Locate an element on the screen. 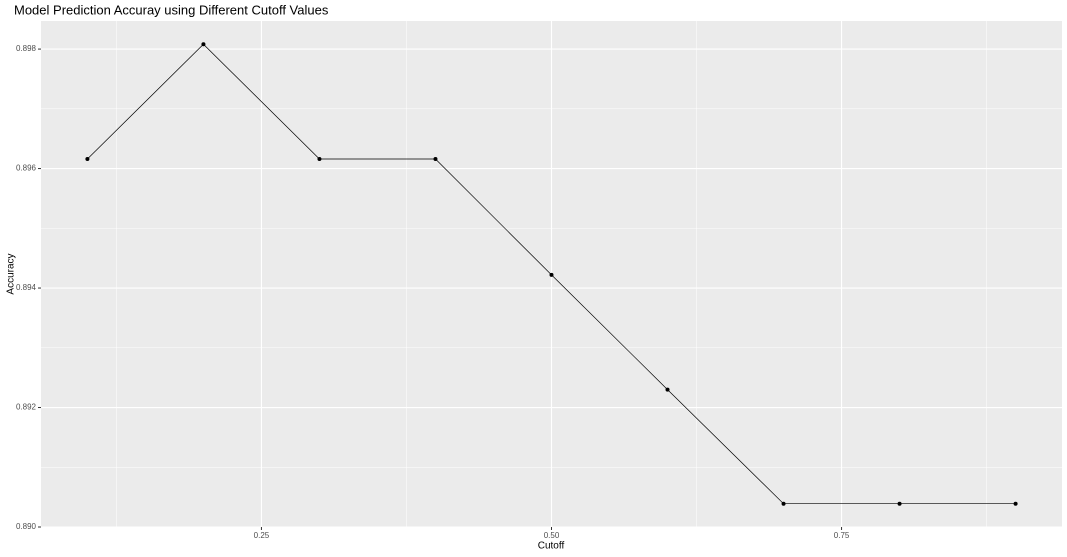  x-axis-label: Cutoff is located at coordinates (551, 546).